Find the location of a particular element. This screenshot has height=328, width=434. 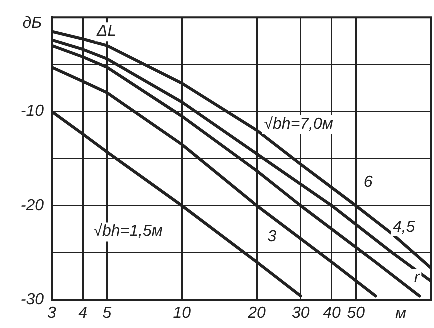

annotation: 4,5 is located at coordinates (404, 227).